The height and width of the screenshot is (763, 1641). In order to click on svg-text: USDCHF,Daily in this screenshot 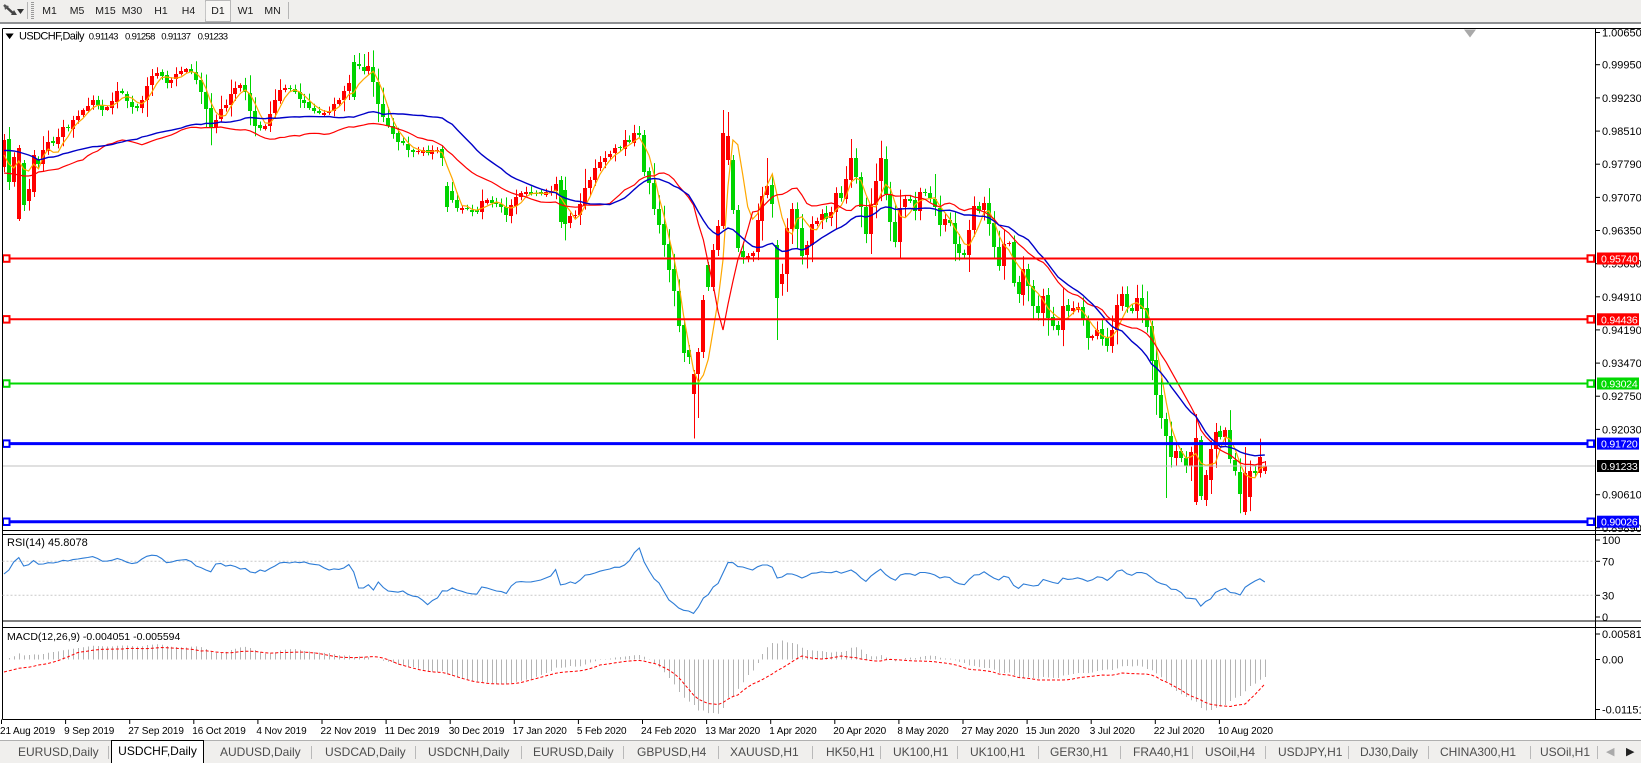, I will do `click(52, 37)`.